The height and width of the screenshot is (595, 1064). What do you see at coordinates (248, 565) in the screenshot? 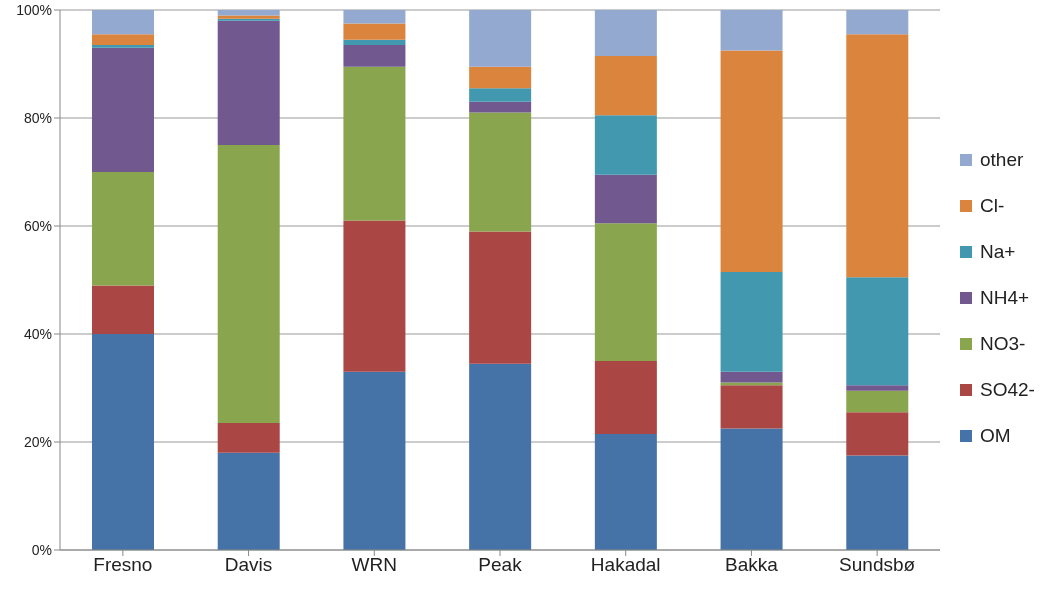
I see `x-tick-label: Davis` at bounding box center [248, 565].